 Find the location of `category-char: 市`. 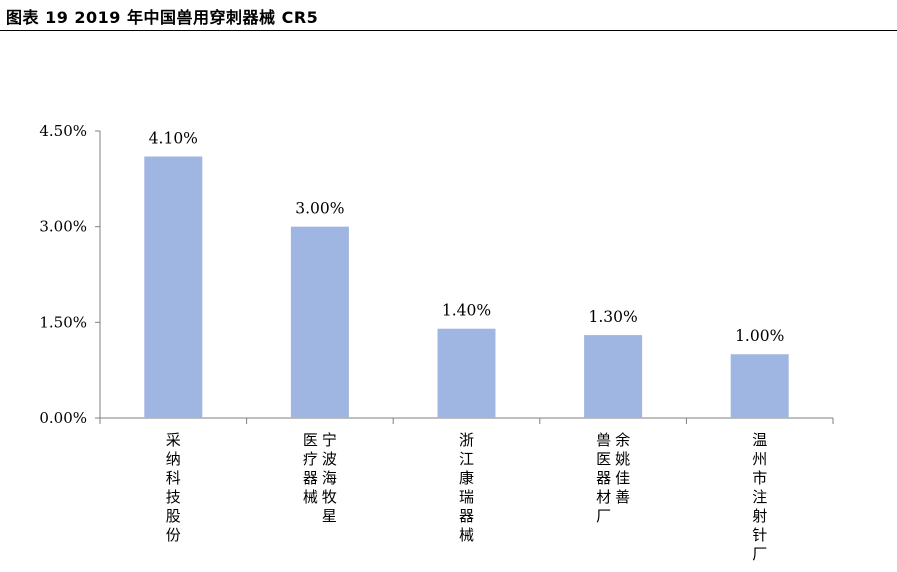

category-char: 市 is located at coordinates (759, 478).